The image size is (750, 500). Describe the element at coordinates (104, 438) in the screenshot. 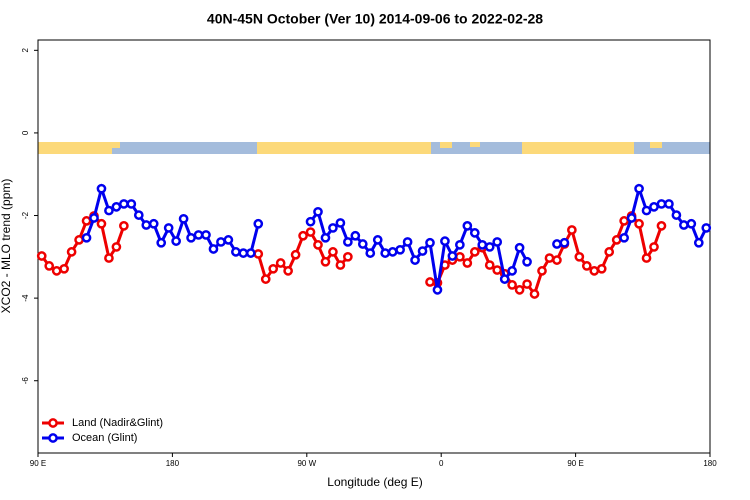

I see `legend-label: Ocean (Glint)` at that location.